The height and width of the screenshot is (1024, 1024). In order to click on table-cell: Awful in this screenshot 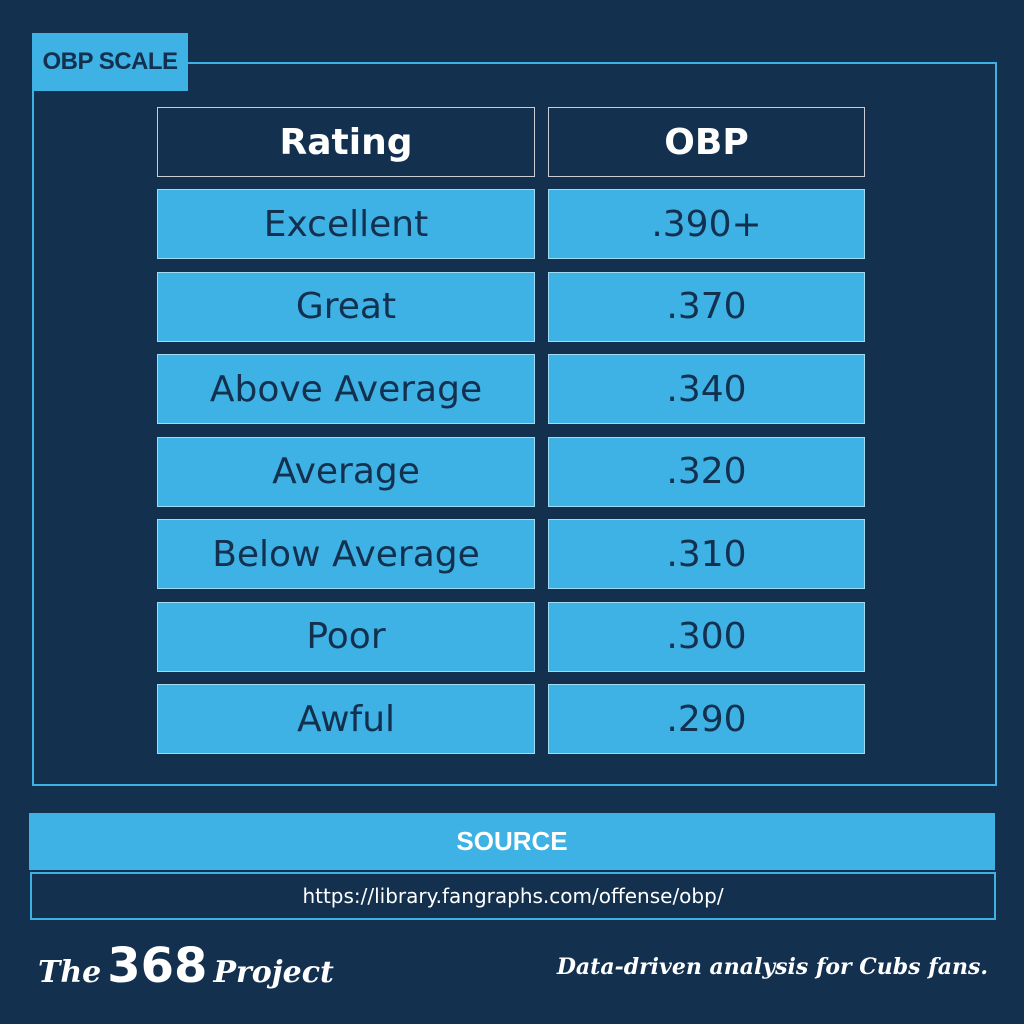, I will do `click(346, 719)`.